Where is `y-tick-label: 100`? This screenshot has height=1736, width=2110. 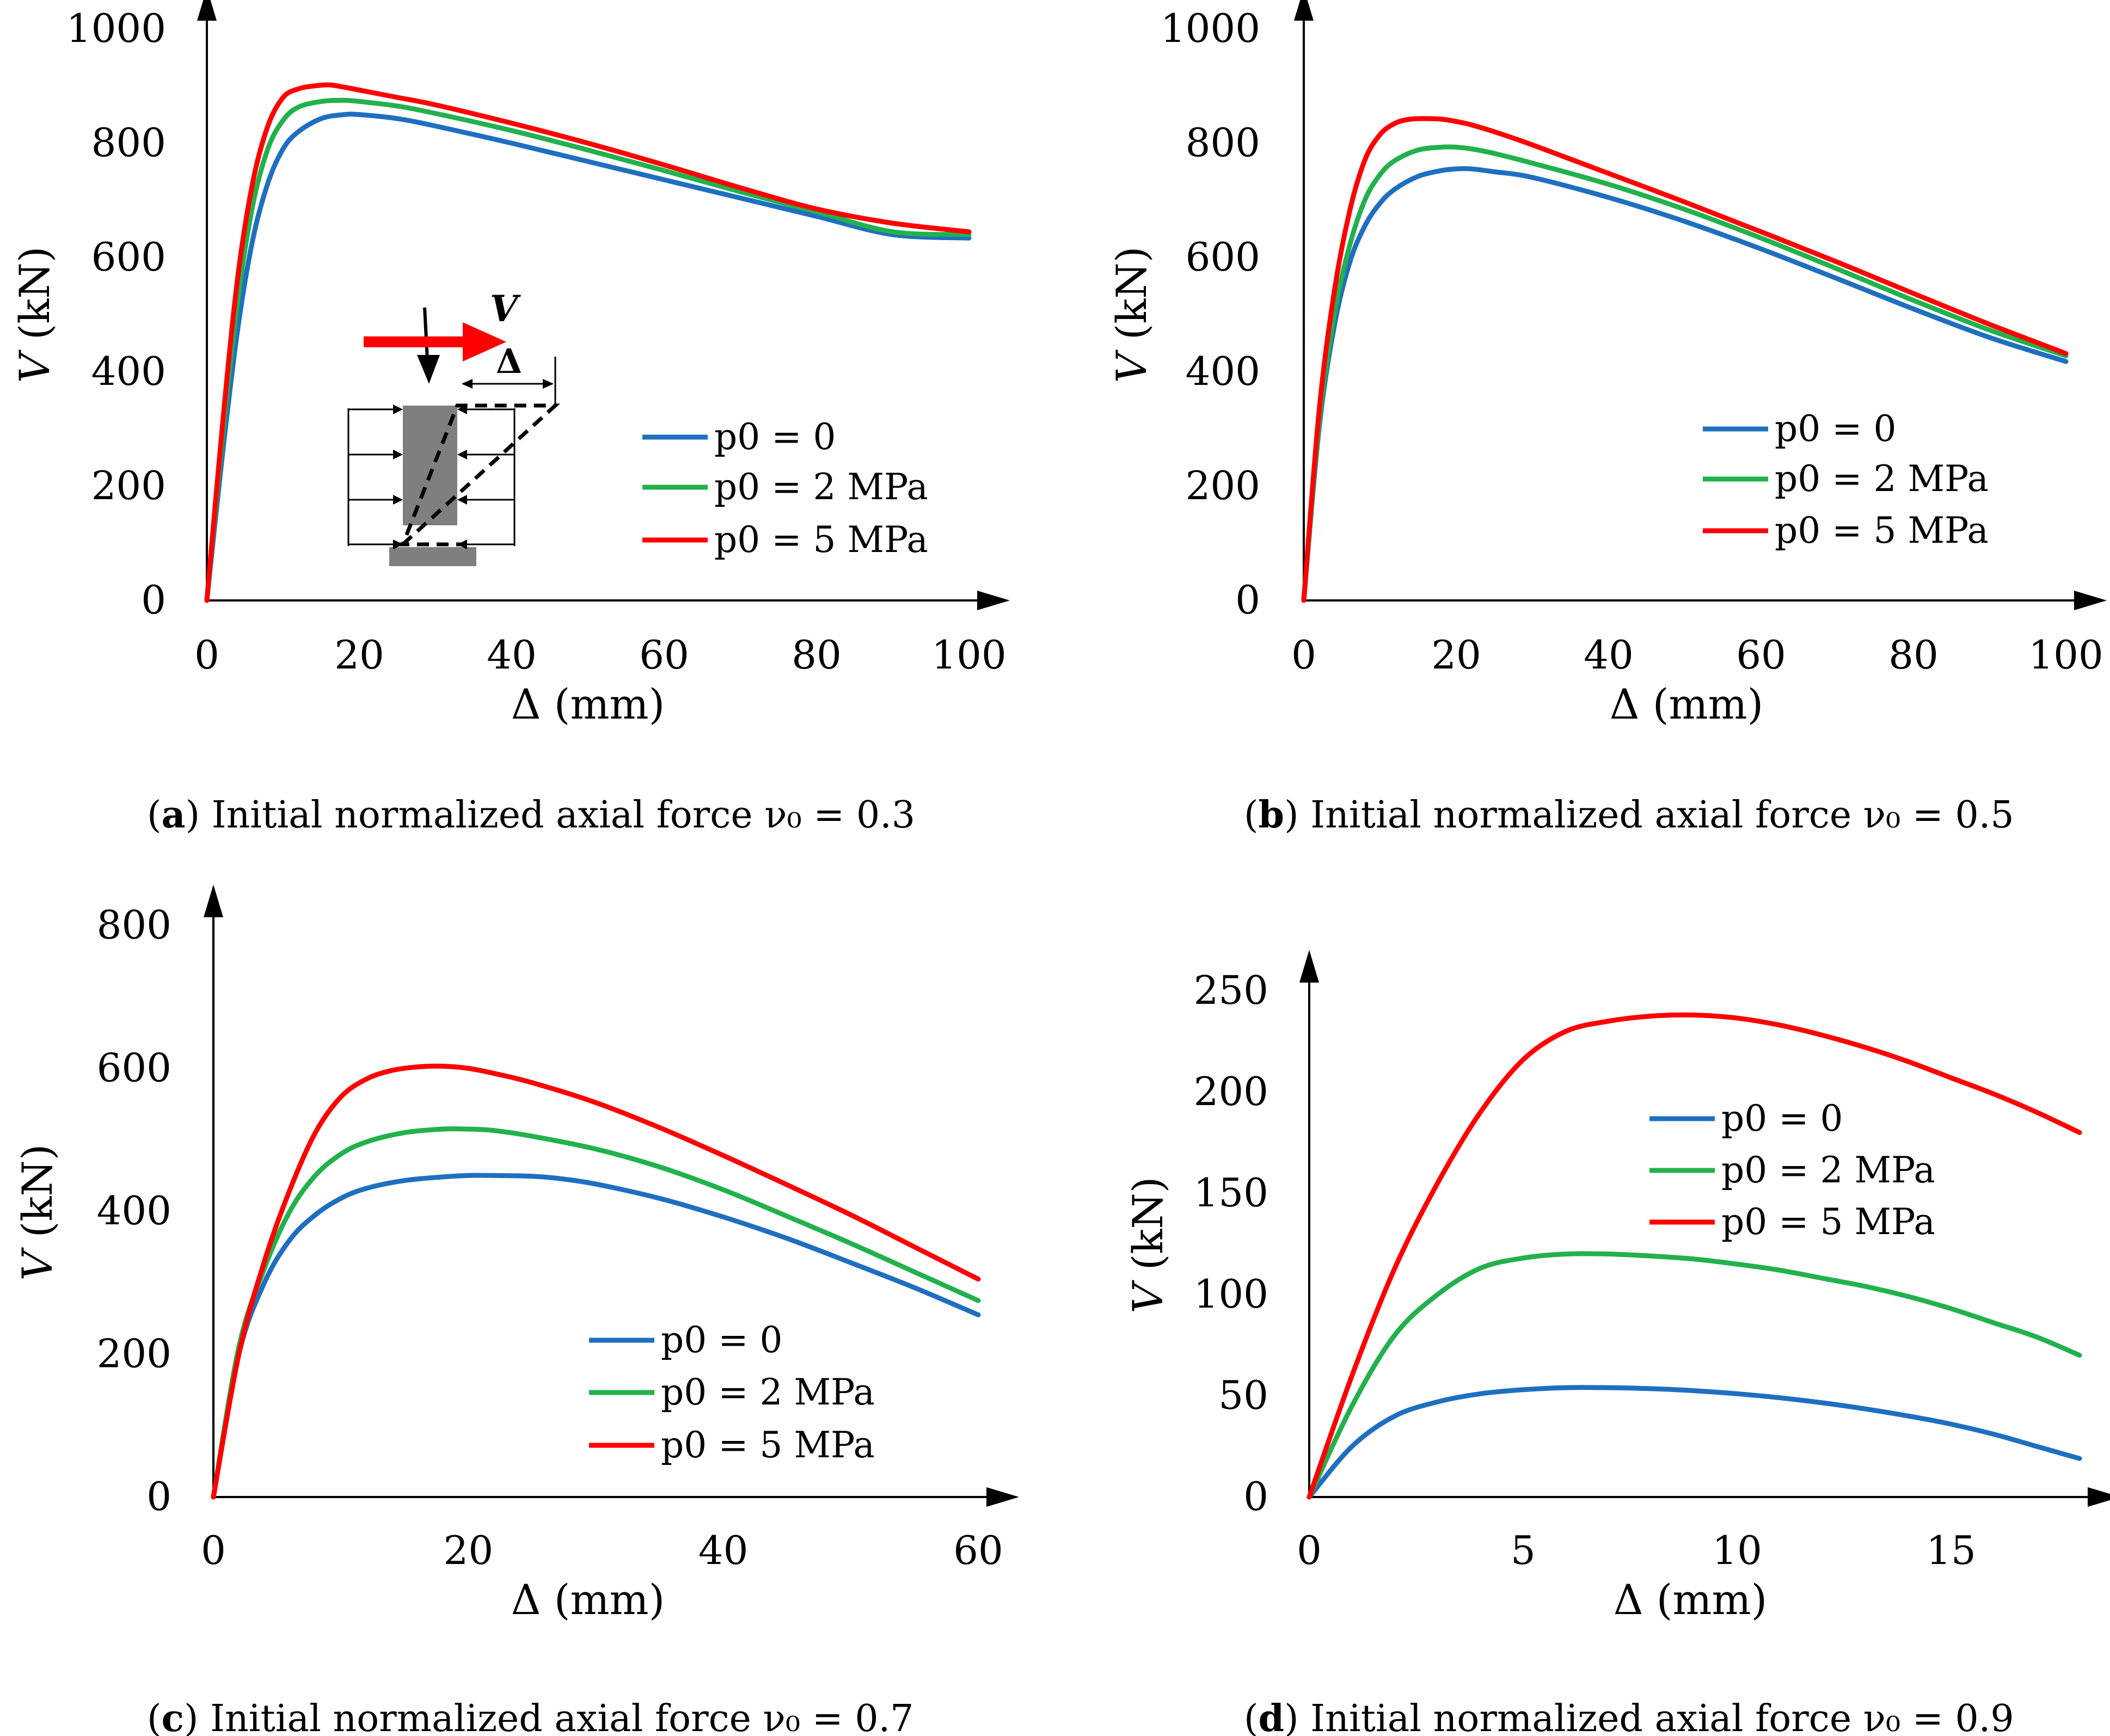
y-tick-label: 100 is located at coordinates (1231, 1294).